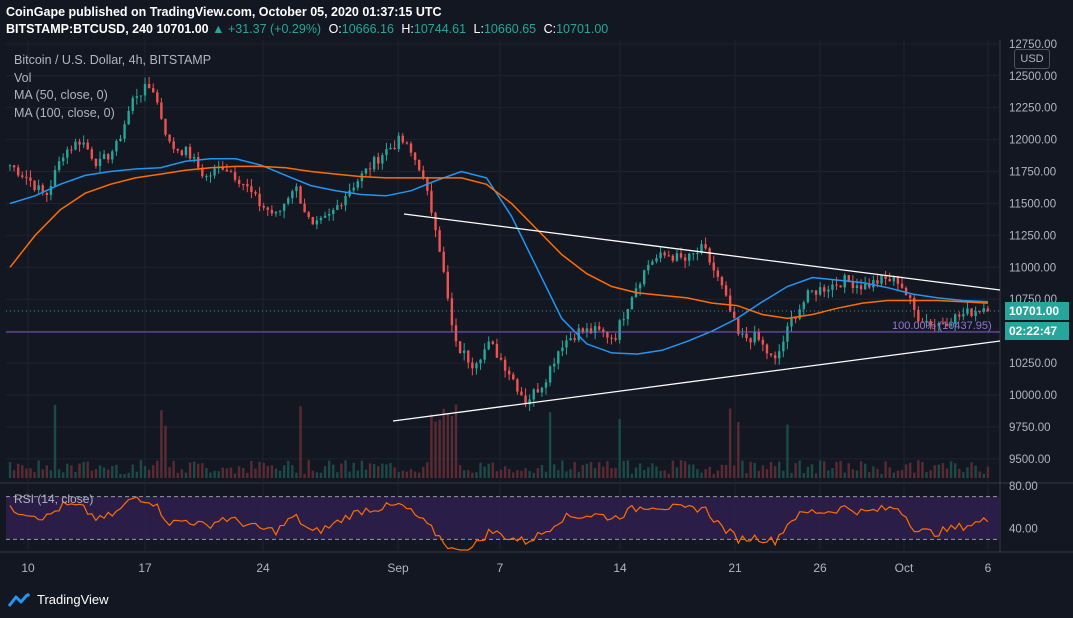 The width and height of the screenshot is (1073, 618). Describe the element at coordinates (58, 599) in the screenshot. I see `tradingview-logo: TradingView` at that location.